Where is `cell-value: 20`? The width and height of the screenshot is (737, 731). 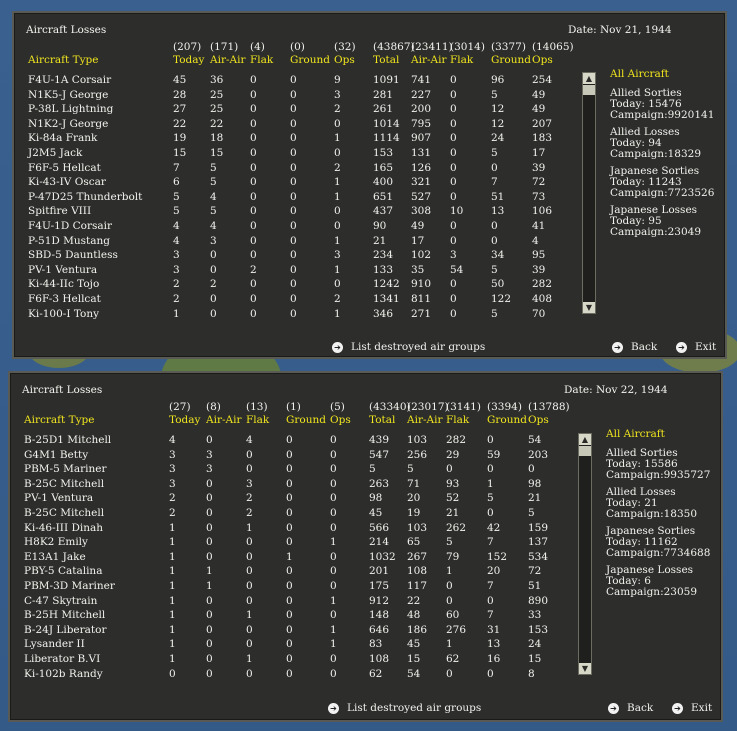
cell-value: 20 is located at coordinates (494, 571).